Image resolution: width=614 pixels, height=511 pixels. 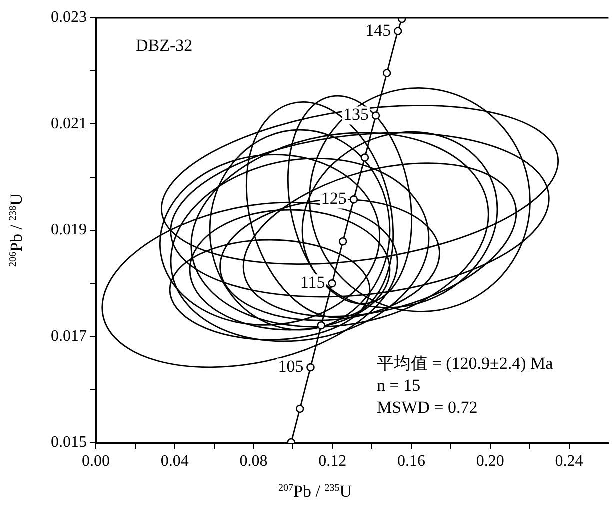 What do you see at coordinates (164, 45) in the screenshot?
I see `annotation: DBZ-32` at bounding box center [164, 45].